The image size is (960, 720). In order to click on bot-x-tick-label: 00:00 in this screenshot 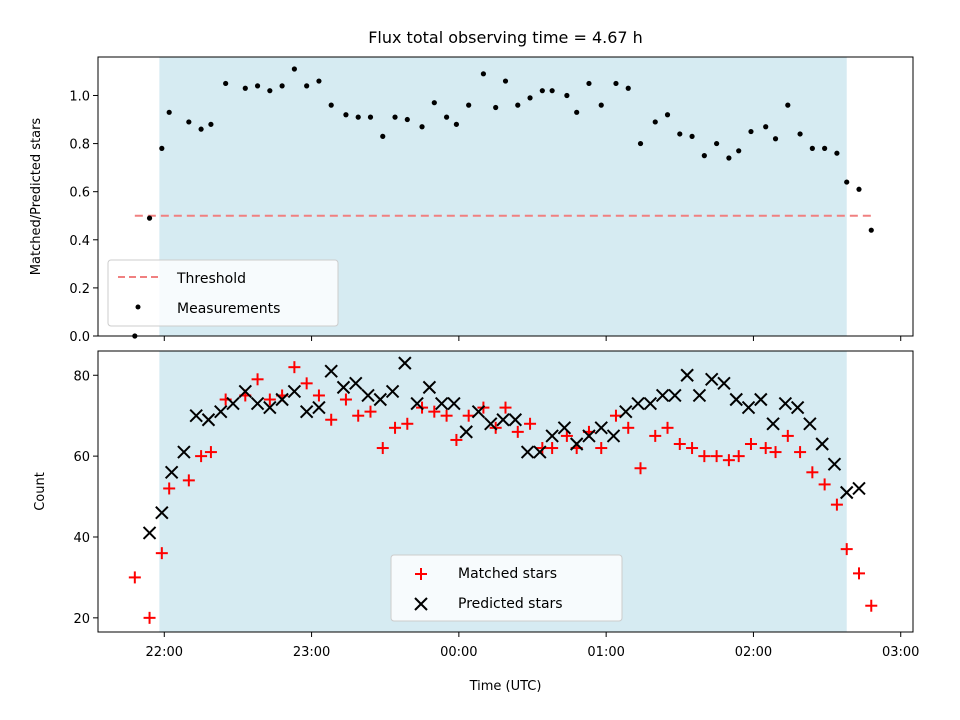, I will do `click(458, 652)`.